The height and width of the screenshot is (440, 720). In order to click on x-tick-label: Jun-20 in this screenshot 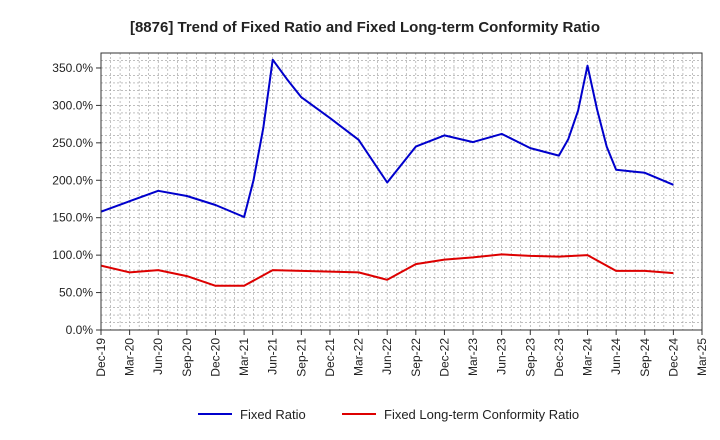, I will do `click(158, 356)`.